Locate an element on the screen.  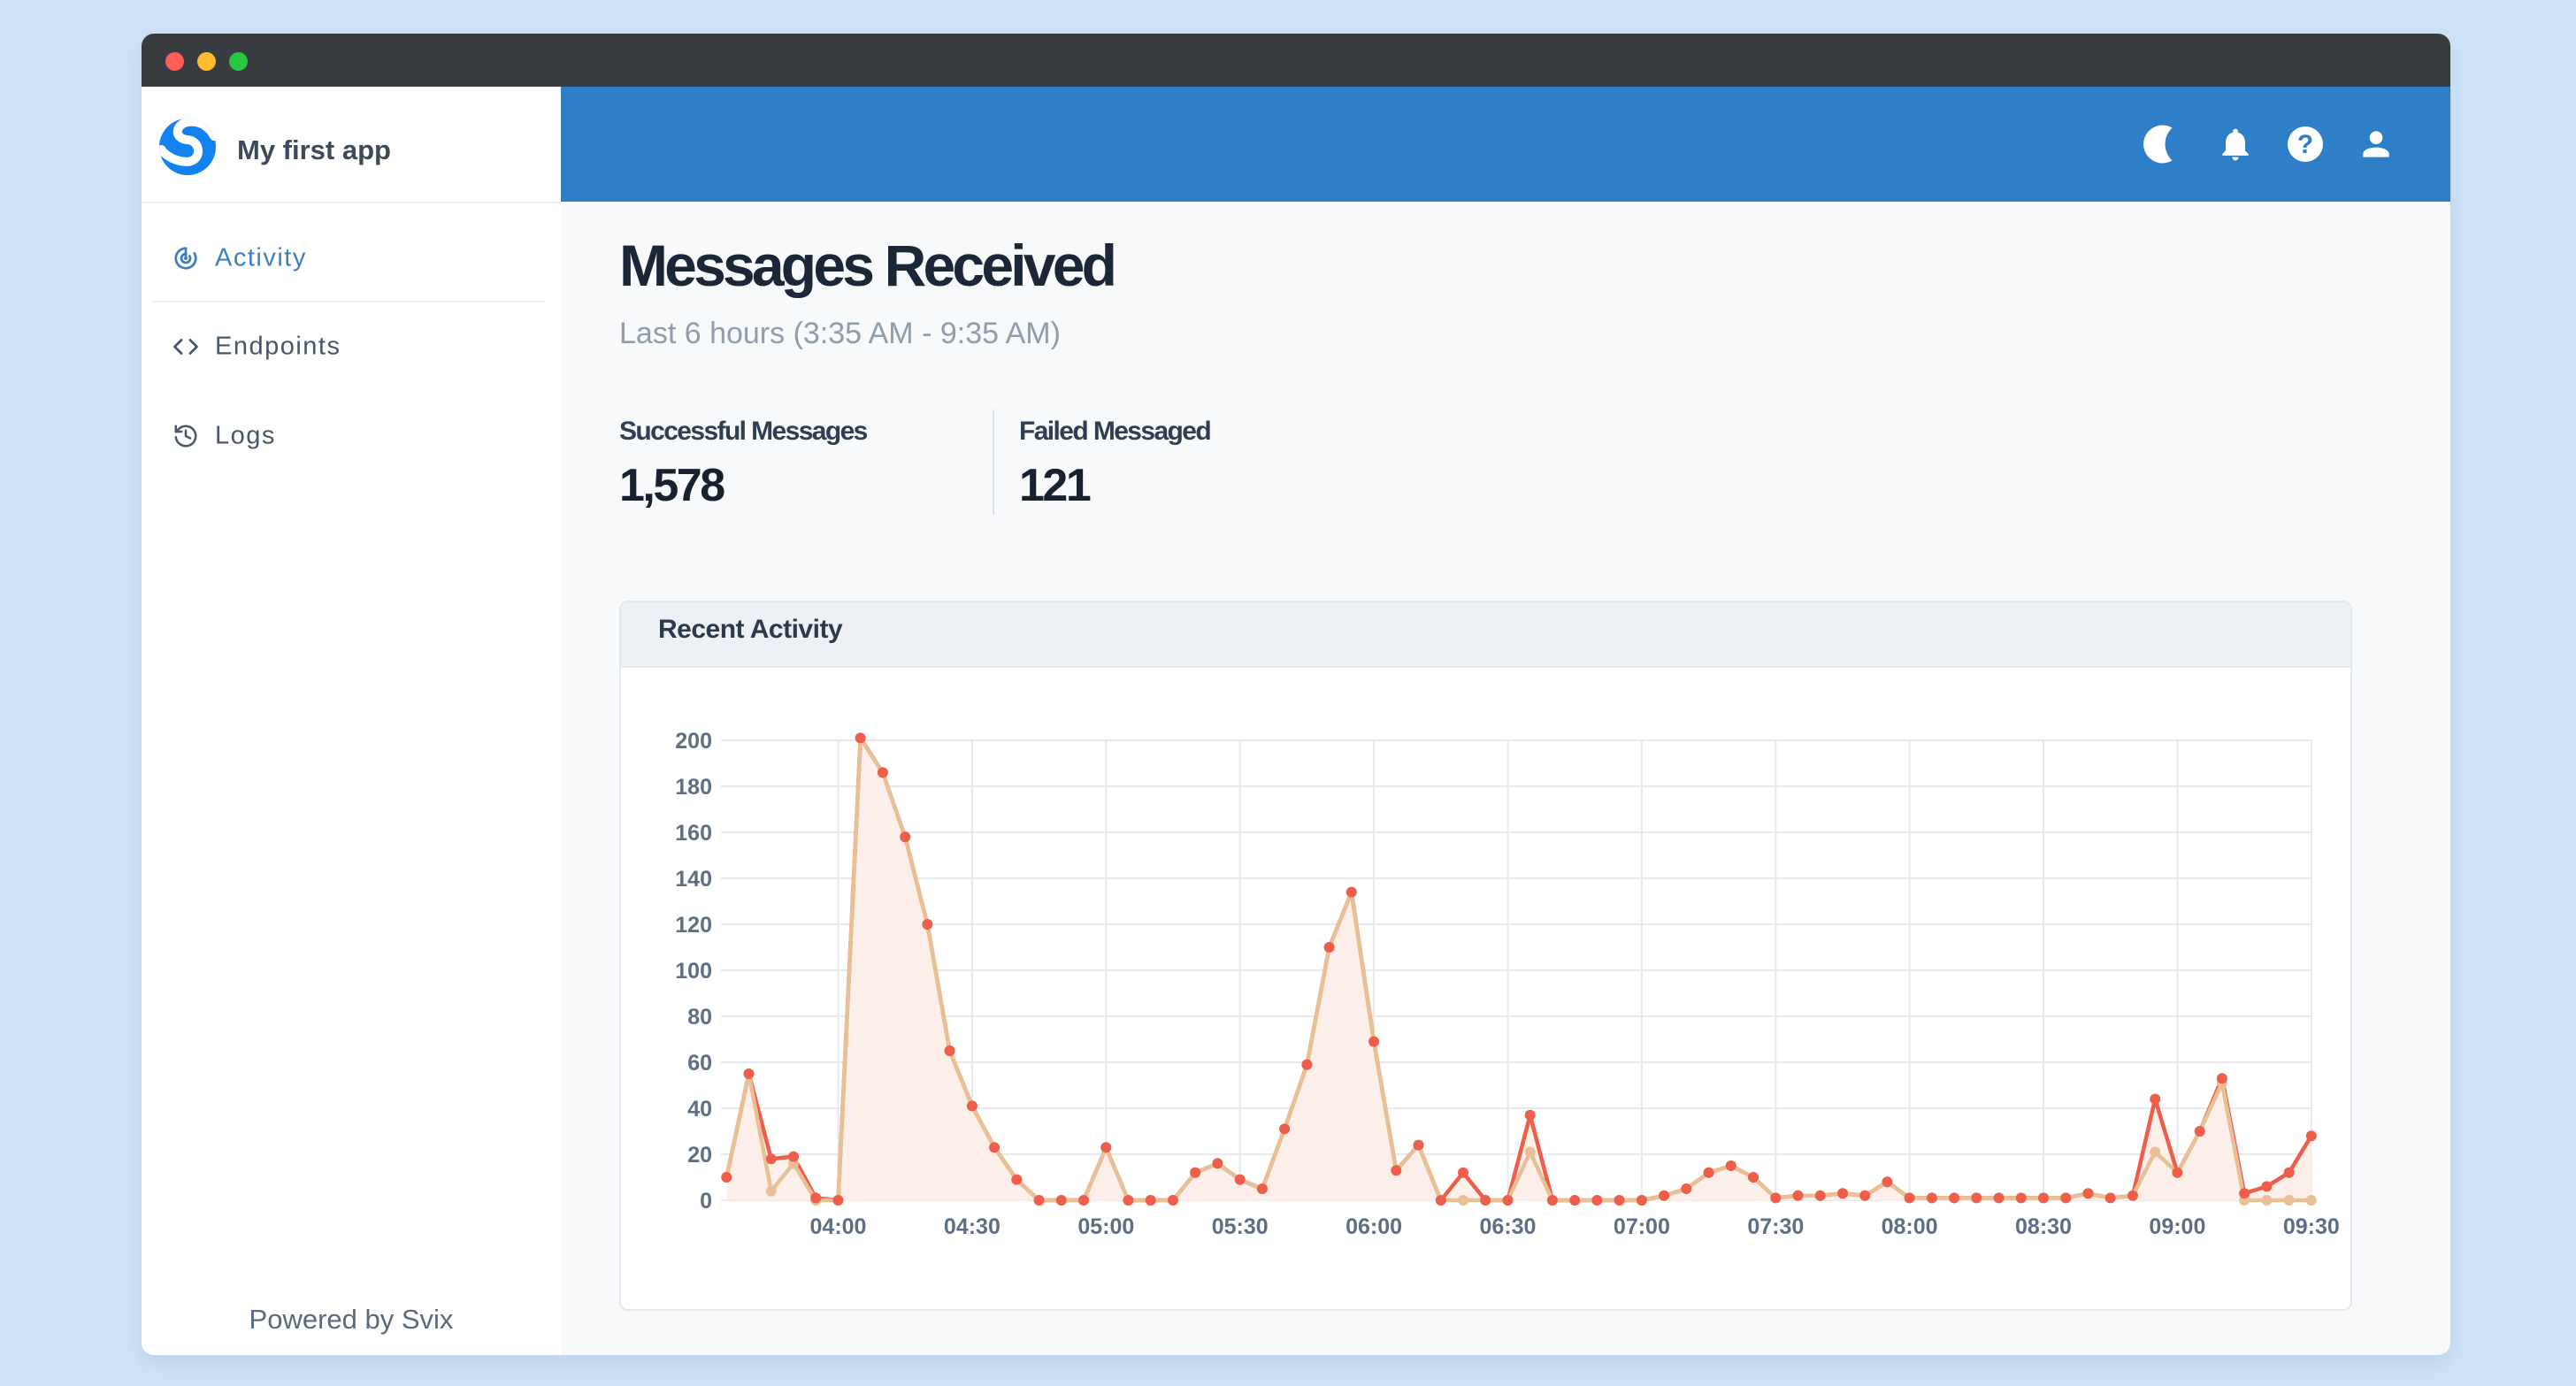
svg-text: 05:30 is located at coordinates (1240, 1226).